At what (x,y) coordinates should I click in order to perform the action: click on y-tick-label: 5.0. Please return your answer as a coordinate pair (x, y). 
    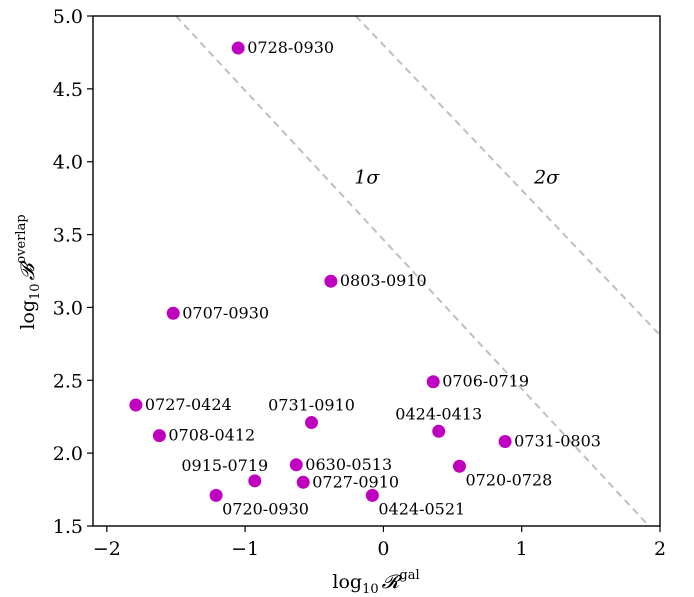
    Looking at the image, I should click on (68, 17).